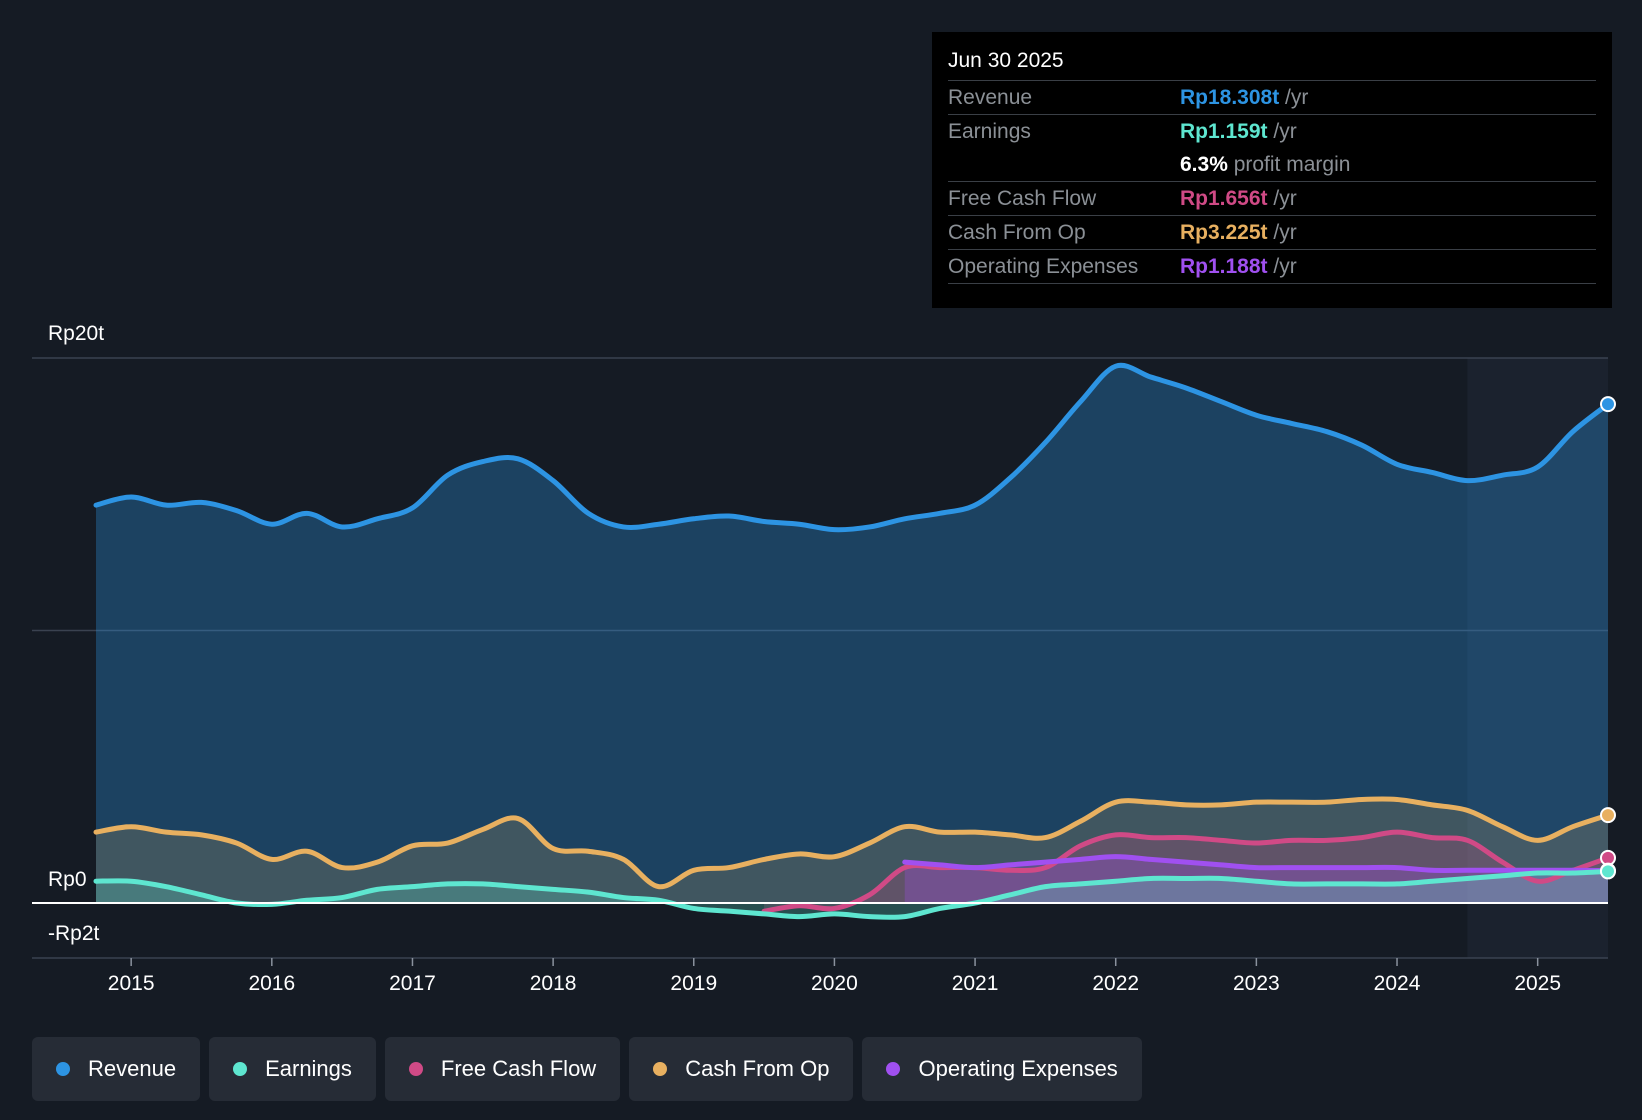 The height and width of the screenshot is (1120, 1642). What do you see at coordinates (1043, 266) in the screenshot?
I see `tooltip-label: Operating Expenses` at bounding box center [1043, 266].